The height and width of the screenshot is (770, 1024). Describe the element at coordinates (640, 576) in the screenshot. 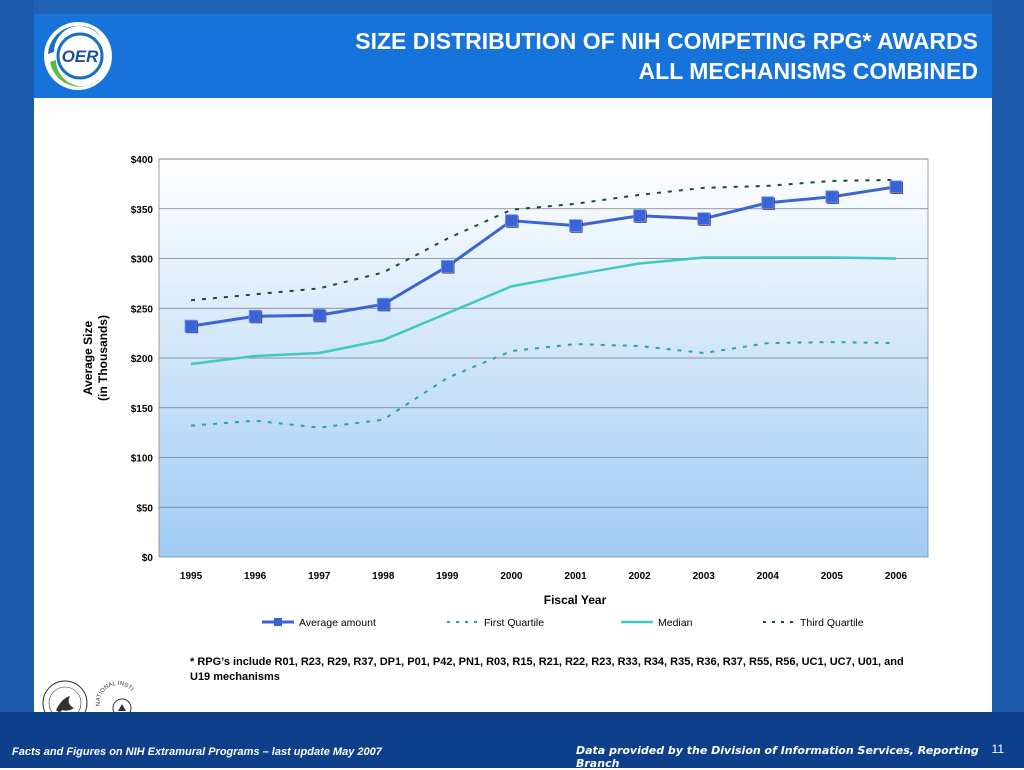

I see `x-tick-label: 2002` at that location.